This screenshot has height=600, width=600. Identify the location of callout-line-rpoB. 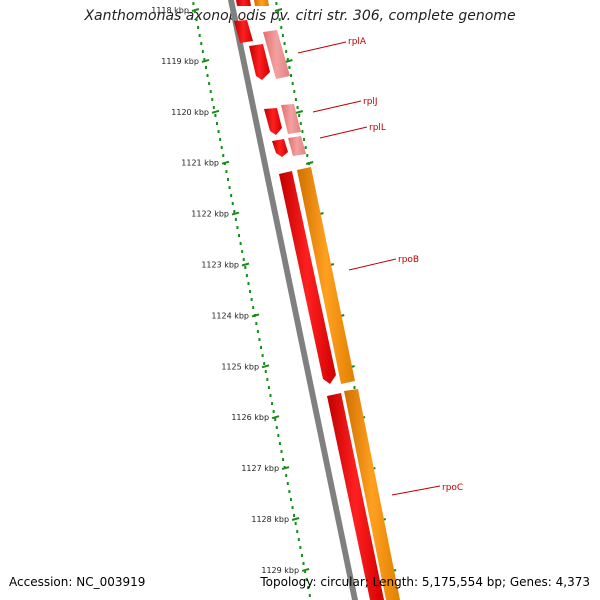
(372, 264).